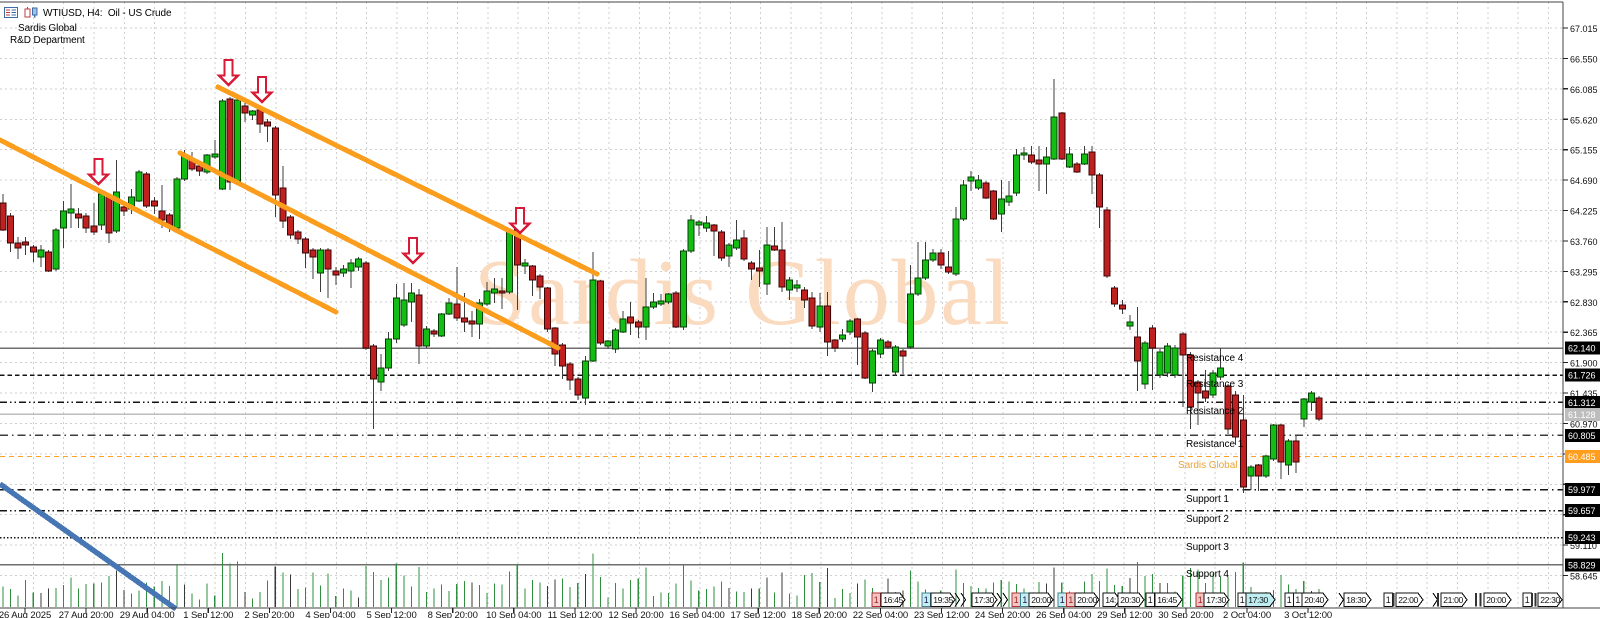 Image resolution: width=1600 pixels, height=618 pixels. What do you see at coordinates (1063, 614) in the screenshot?
I see `svg-text: 26 Sep 04:00` at bounding box center [1063, 614].